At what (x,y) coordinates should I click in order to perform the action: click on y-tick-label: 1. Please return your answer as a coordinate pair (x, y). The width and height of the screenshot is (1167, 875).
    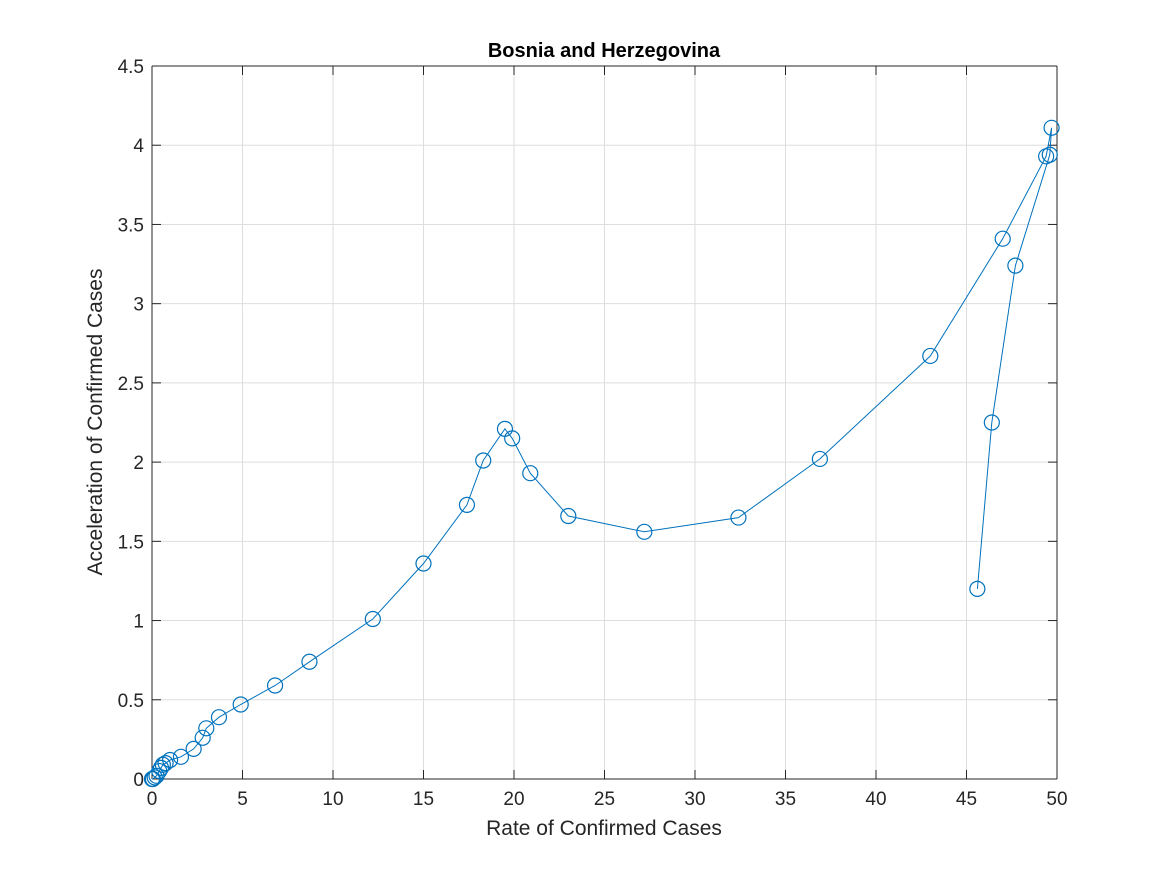
    Looking at the image, I should click on (138, 622).